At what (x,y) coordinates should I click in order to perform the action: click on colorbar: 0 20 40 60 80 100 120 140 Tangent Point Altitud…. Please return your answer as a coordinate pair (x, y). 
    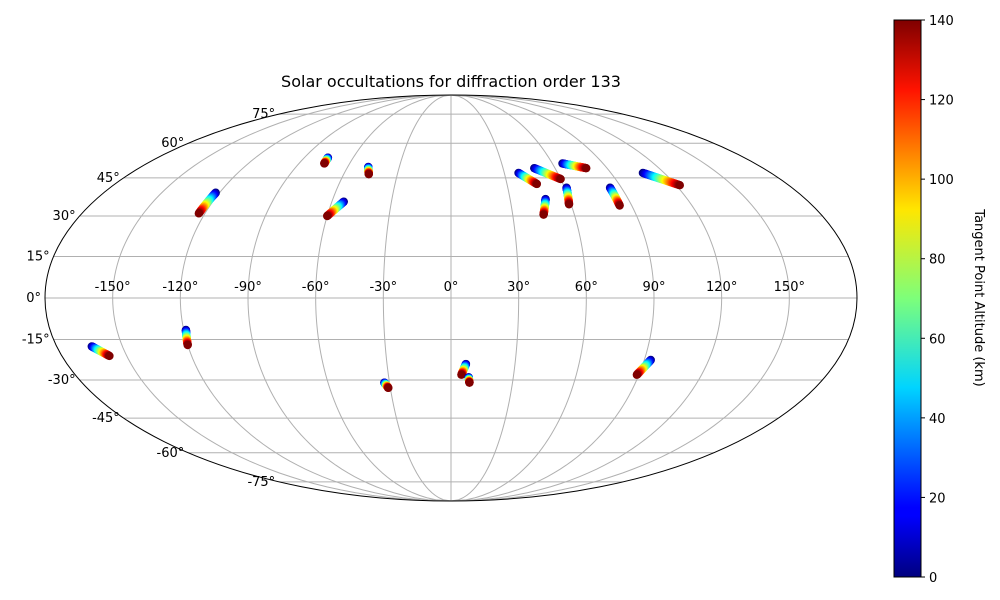
    Looking at the image, I should click on (939, 300).